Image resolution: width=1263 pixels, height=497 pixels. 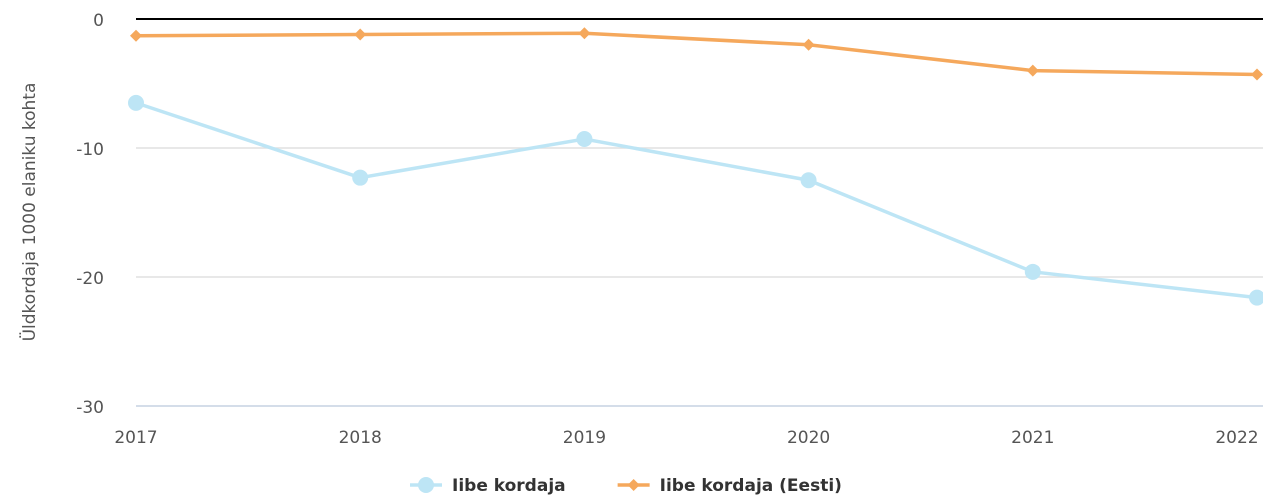 I want to click on x-tick-label: 2022, so click(x=1236, y=438).